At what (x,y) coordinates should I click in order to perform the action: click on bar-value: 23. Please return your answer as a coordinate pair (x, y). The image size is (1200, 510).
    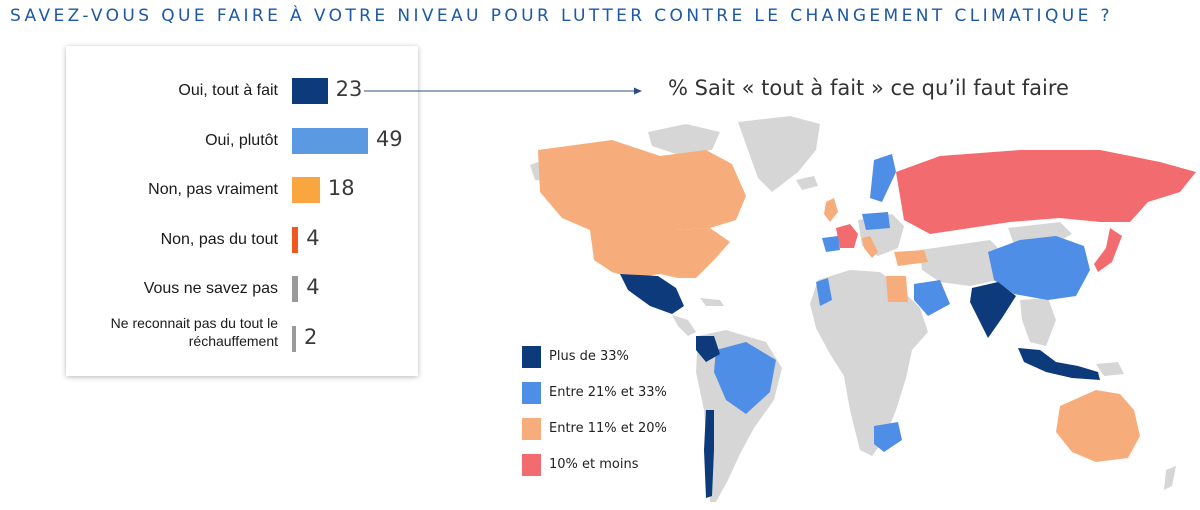
    Looking at the image, I should click on (349, 89).